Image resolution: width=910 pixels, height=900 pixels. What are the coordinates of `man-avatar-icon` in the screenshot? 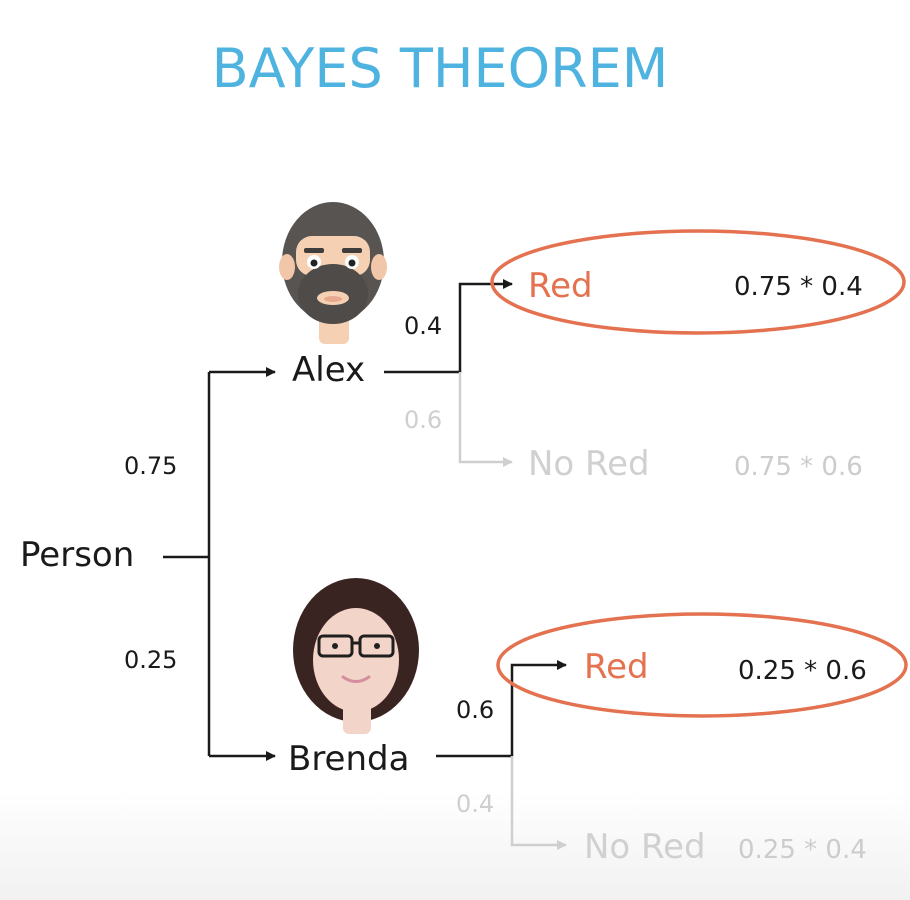 It's located at (333, 273).